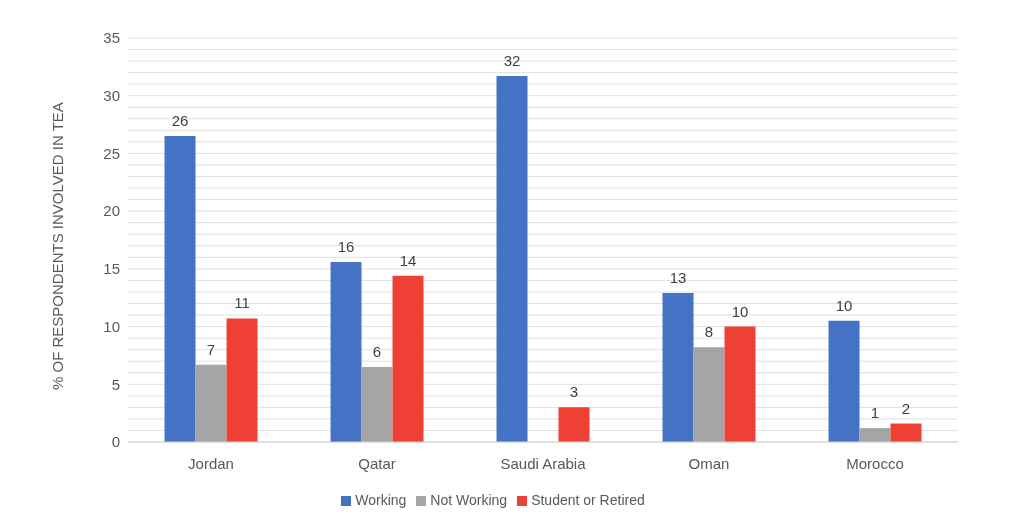 The image size is (1019, 528). What do you see at coordinates (346, 246) in the screenshot?
I see `data-label: 16` at bounding box center [346, 246].